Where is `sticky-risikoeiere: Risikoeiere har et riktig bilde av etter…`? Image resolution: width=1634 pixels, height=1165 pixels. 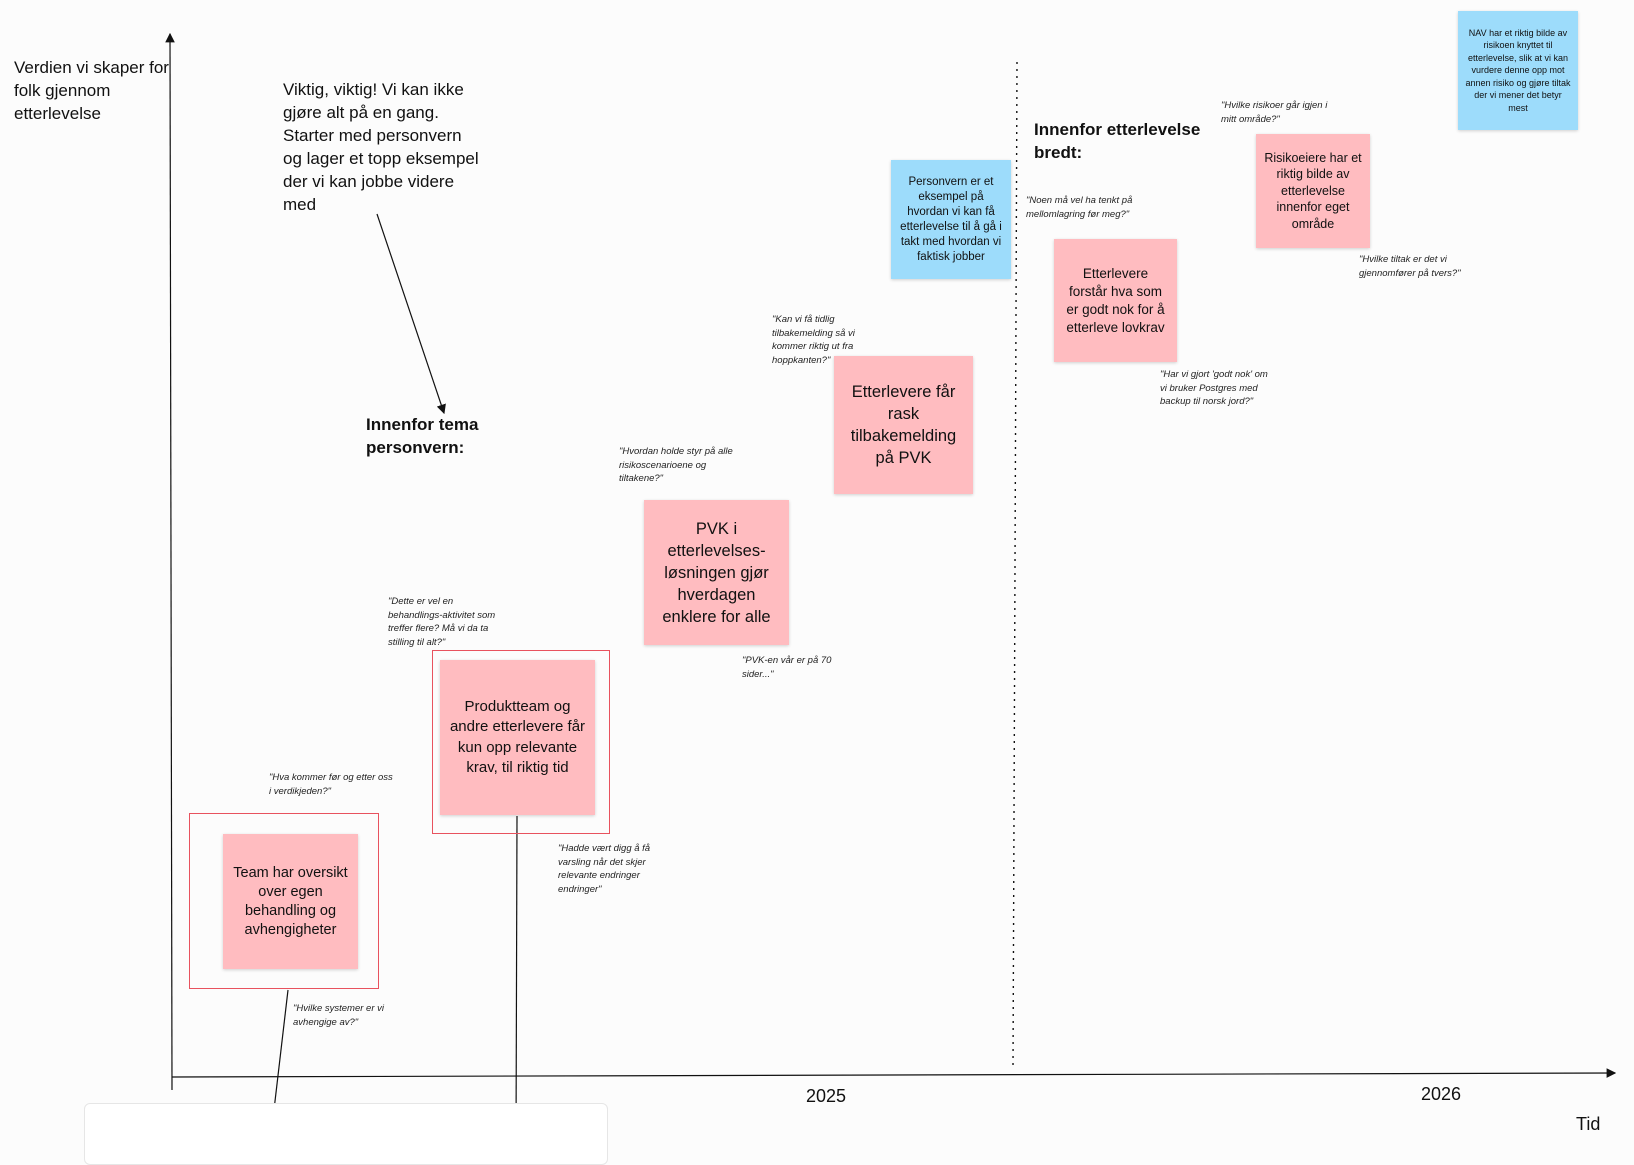
sticky-risikoeiere: Risikoeiere har et riktig bilde av etter… is located at coordinates (1313, 191).